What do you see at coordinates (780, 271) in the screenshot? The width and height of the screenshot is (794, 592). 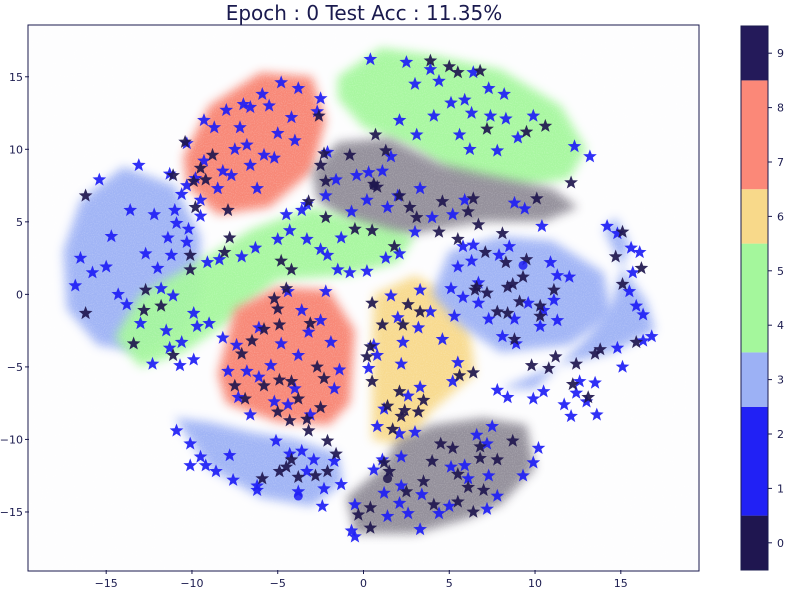 I see `colorbar-tick-label: 5` at bounding box center [780, 271].